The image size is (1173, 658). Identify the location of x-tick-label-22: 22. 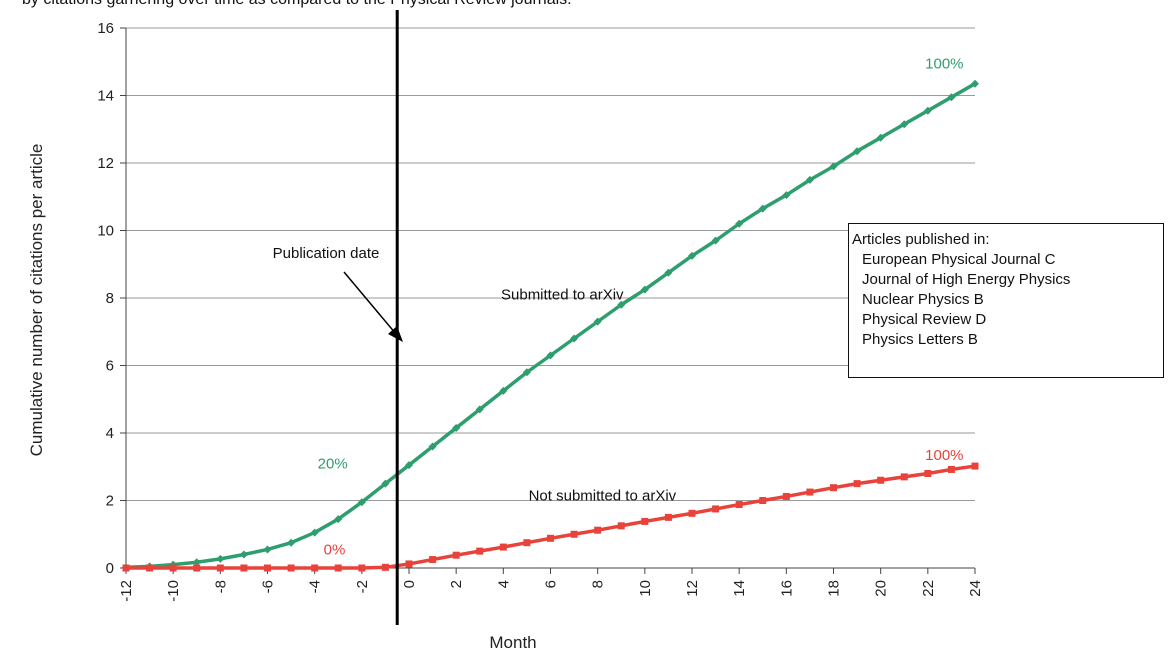
(928, 588).